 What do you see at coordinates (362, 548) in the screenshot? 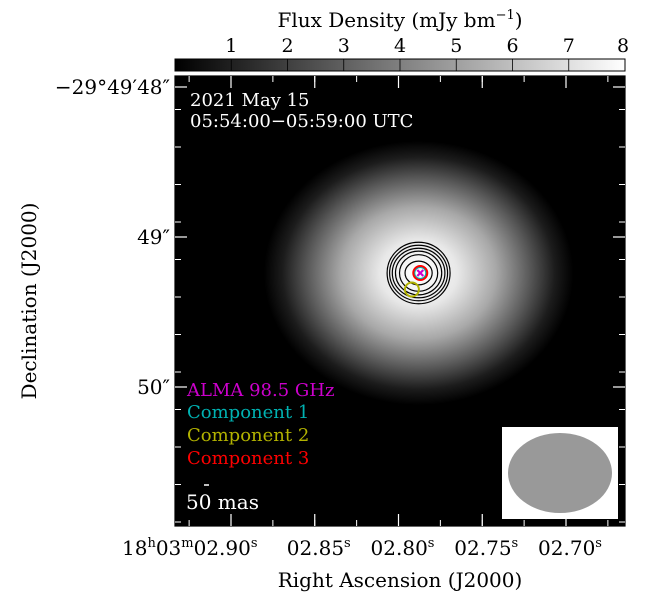
I see `x-tick-labels: 18h03m02.90s 02.85s 02.80s 02.75s 02.70s` at bounding box center [362, 548].